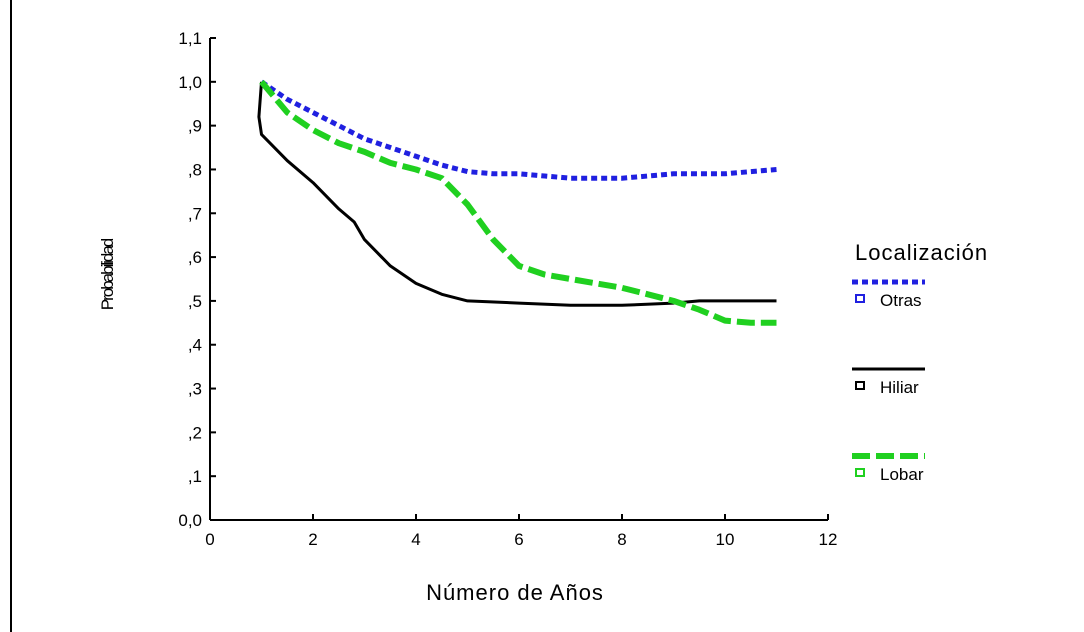 The width and height of the screenshot is (1084, 632). What do you see at coordinates (725, 539) in the screenshot?
I see `x-tick-label: 10` at bounding box center [725, 539].